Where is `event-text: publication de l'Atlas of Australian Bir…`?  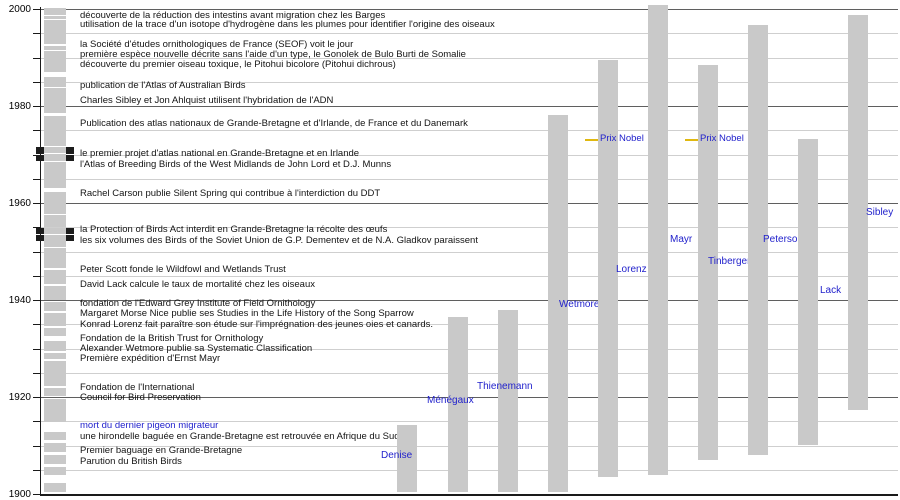
event-text: publication de l'Atlas of Australian Bir… is located at coordinates (163, 85).